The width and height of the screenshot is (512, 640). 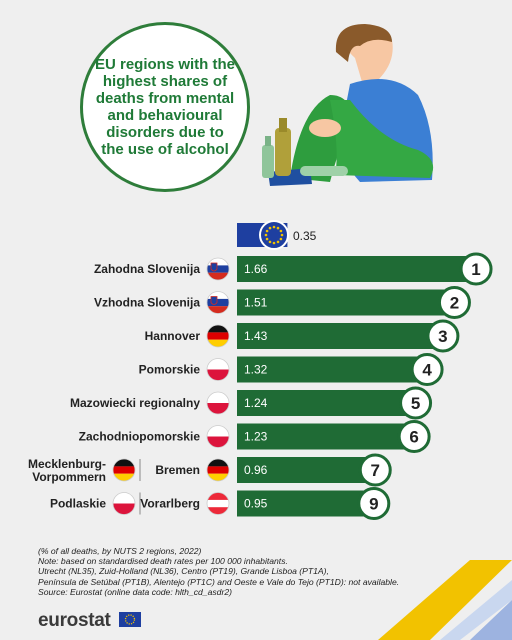 What do you see at coordinates (256, 303) in the screenshot?
I see `bar-value-label: 1.51` at bounding box center [256, 303].